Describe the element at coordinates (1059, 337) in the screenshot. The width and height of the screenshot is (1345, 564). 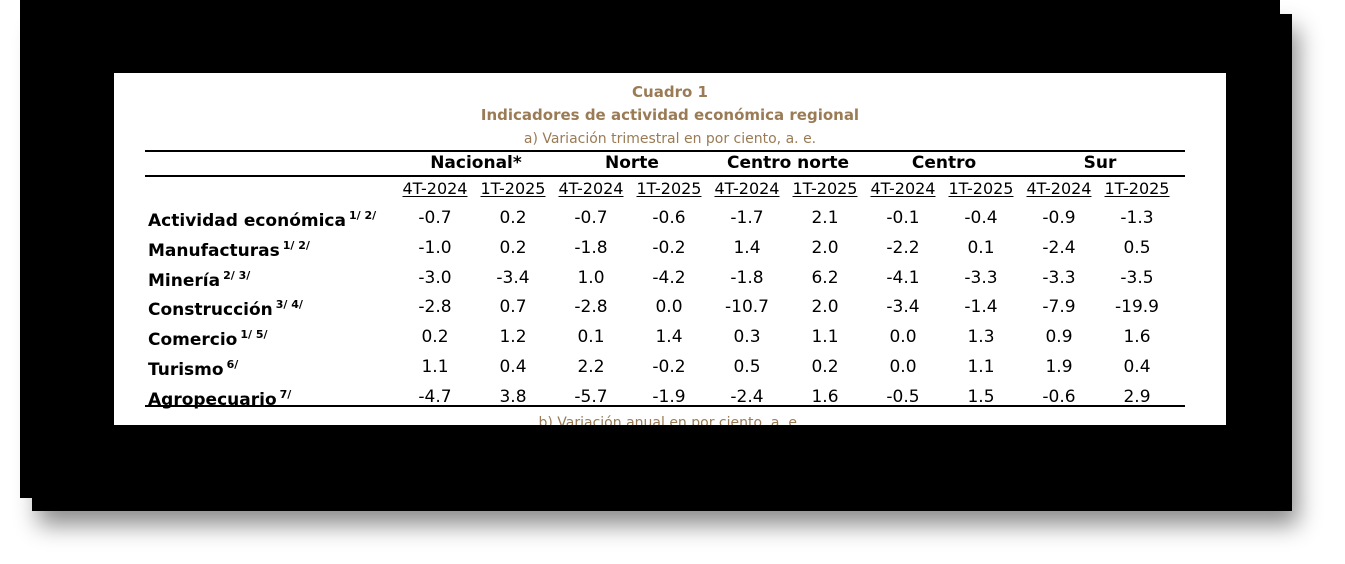
I see `table-cell: 0.9` at that location.